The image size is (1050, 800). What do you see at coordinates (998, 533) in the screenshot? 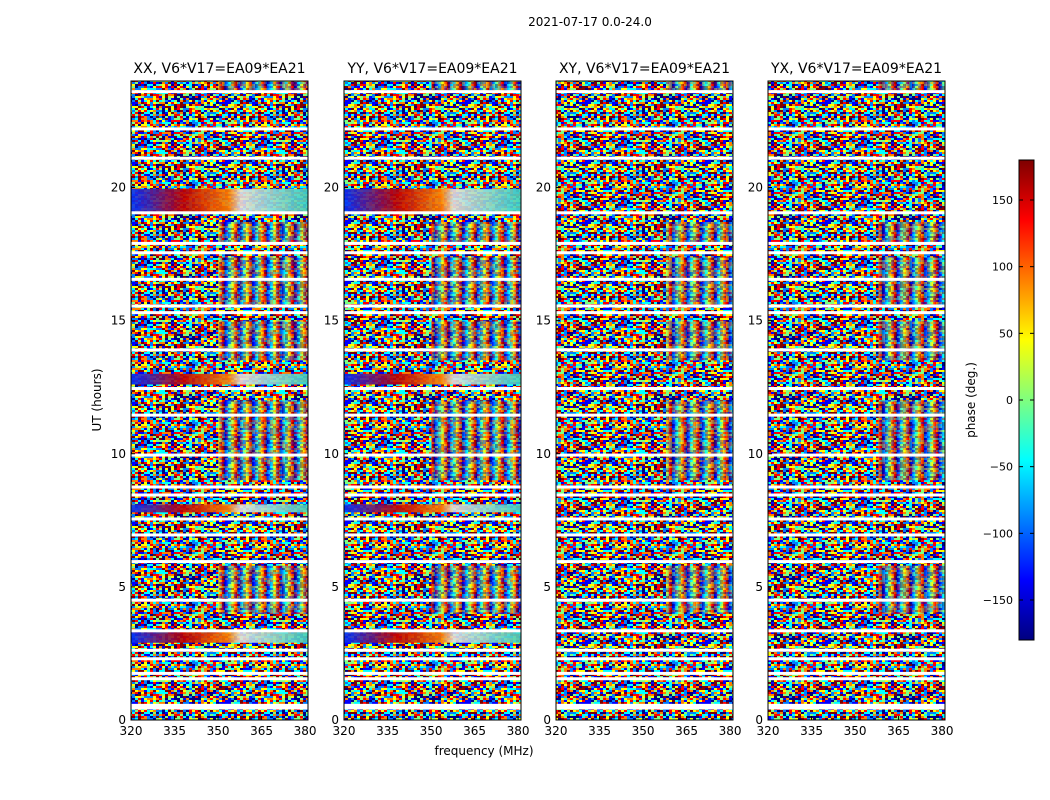
I see `colorbar-tick-label: −100` at bounding box center [998, 533].